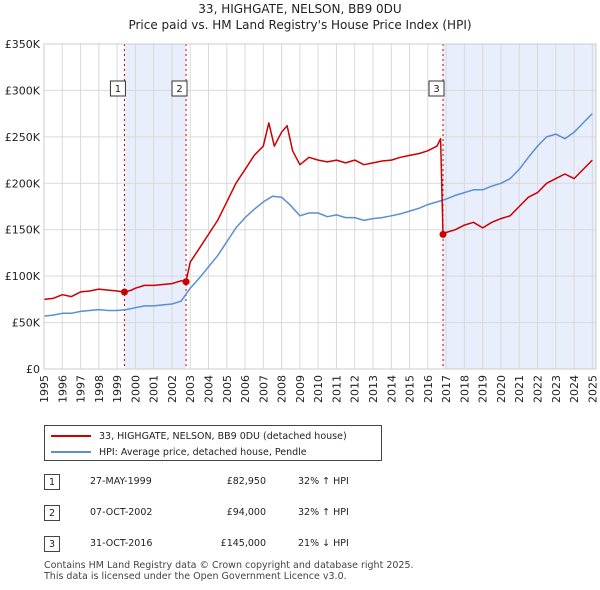  What do you see at coordinates (62, 389) in the screenshot?
I see `x-tick-label: 1996` at bounding box center [62, 389].